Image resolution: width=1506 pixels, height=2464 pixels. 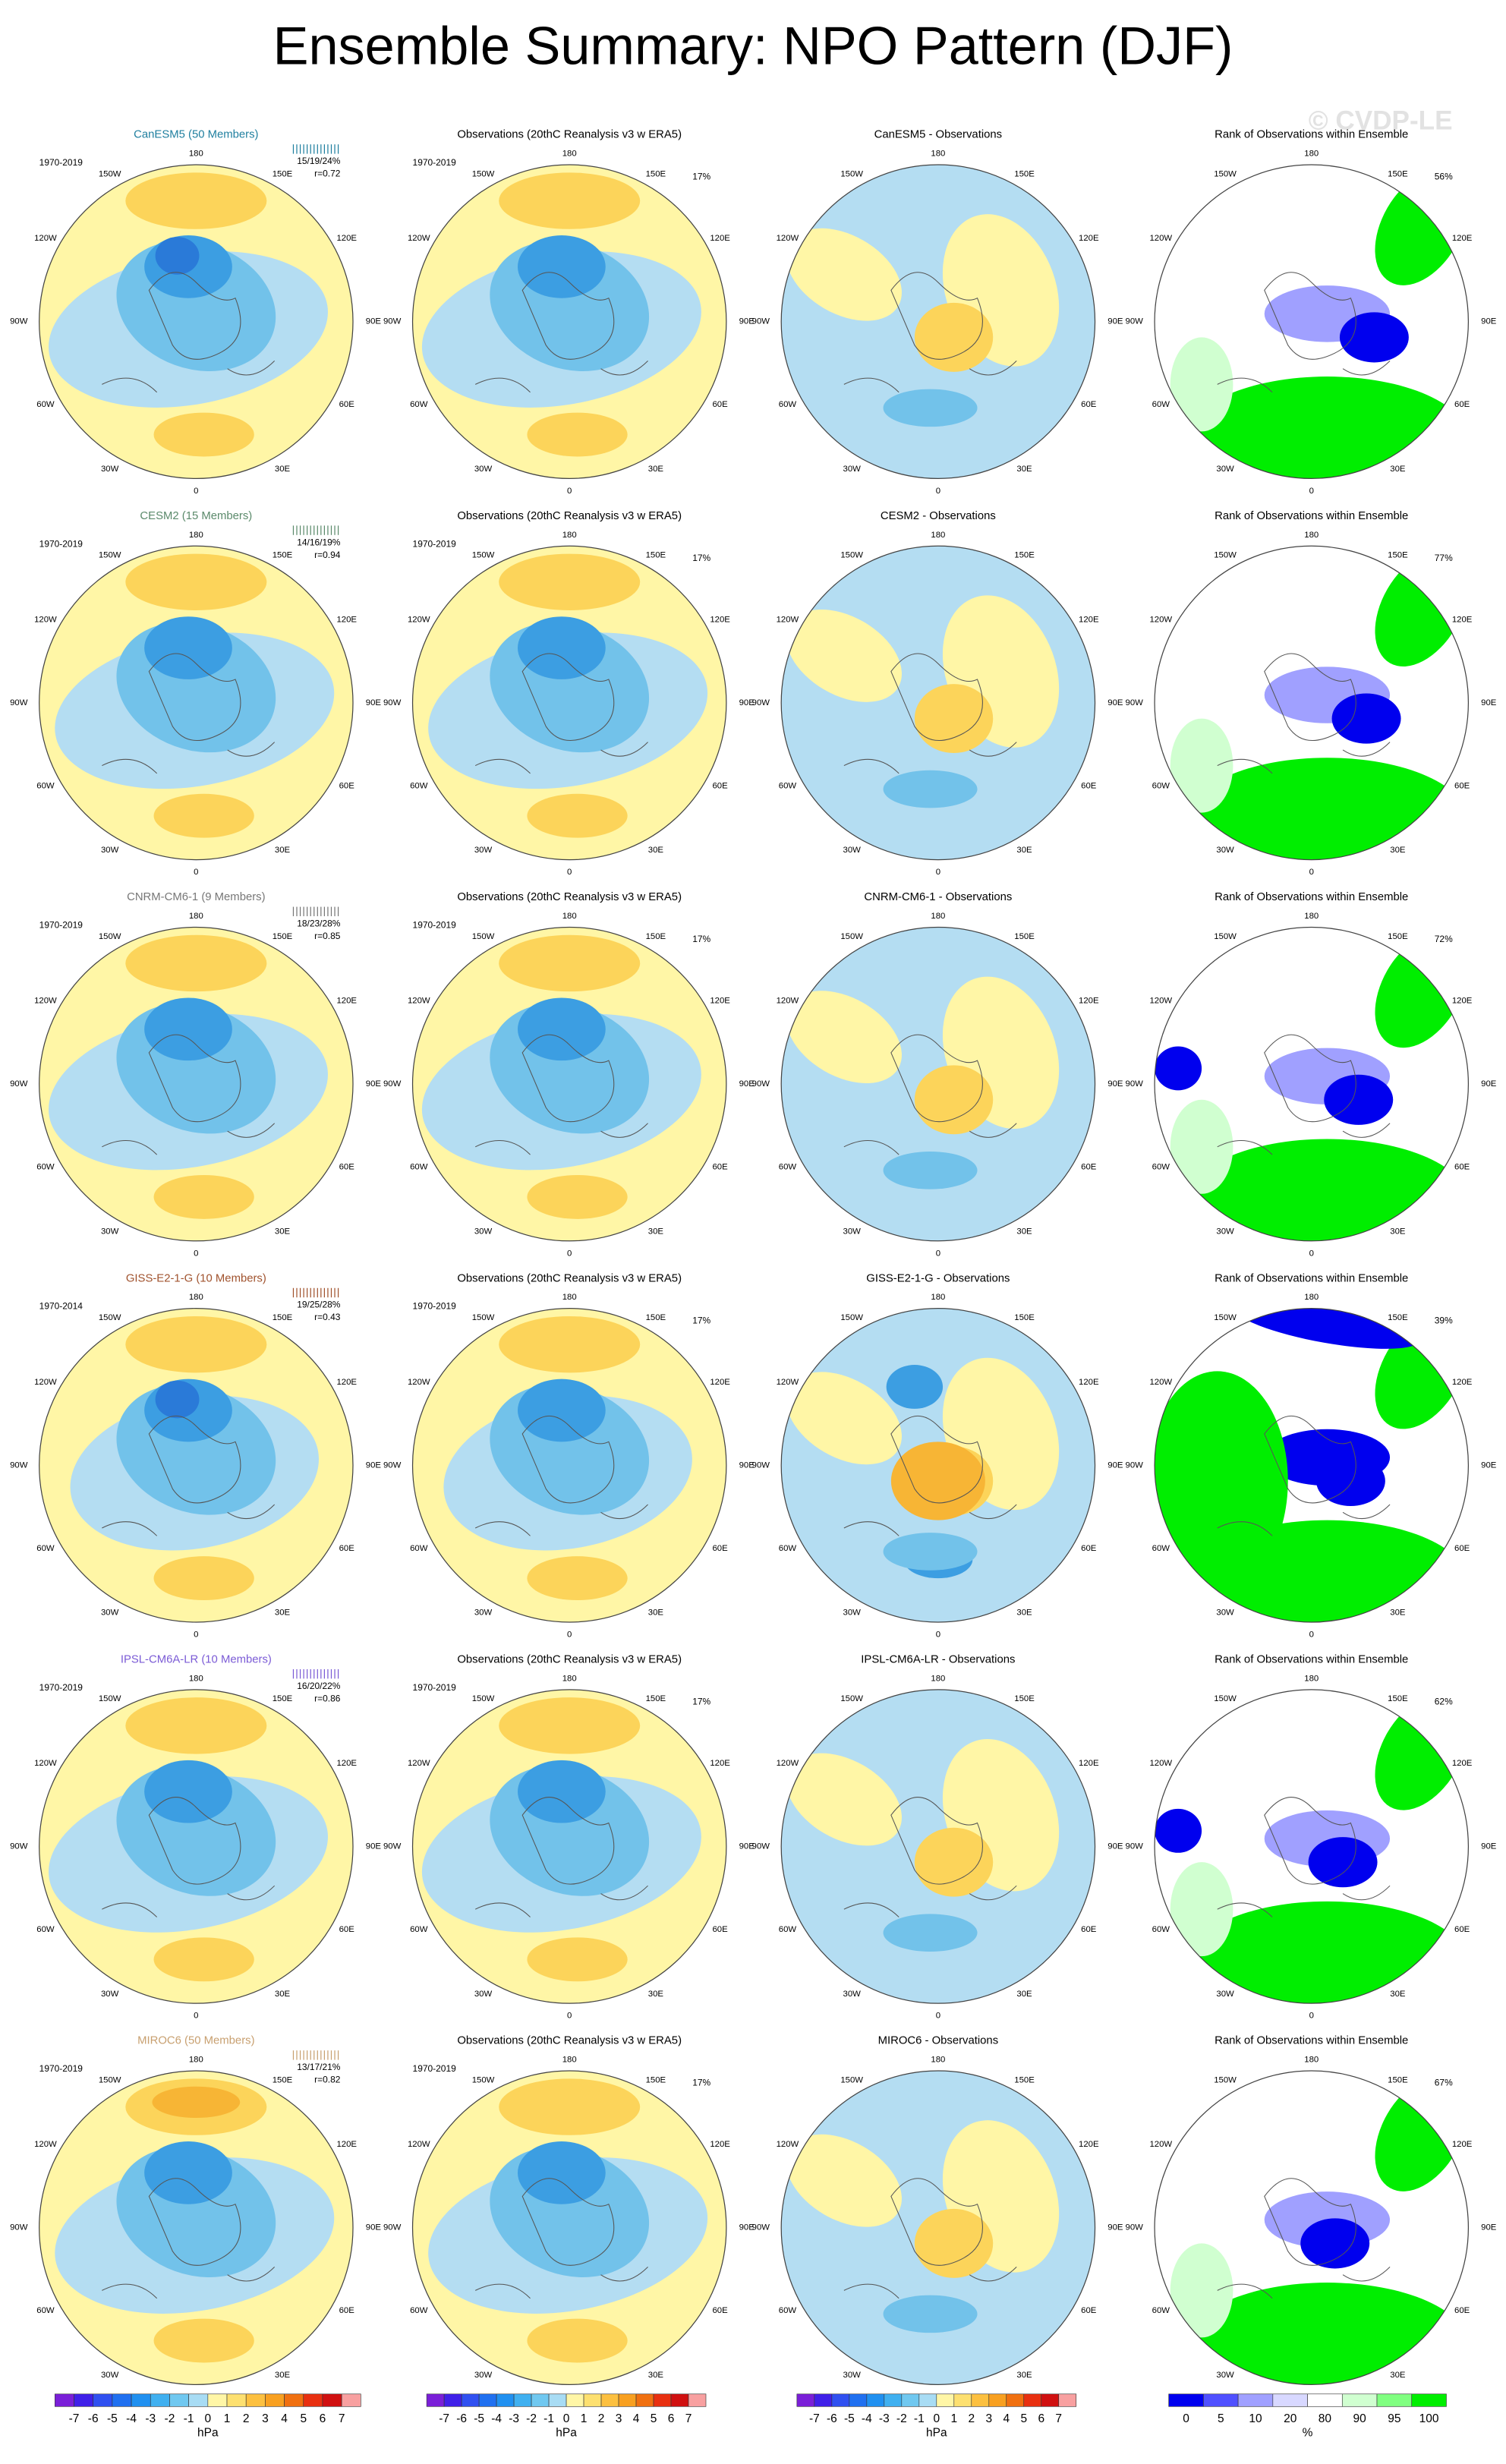 I want to click on pattern-corr: r=0.82, so click(x=327, y=2080).